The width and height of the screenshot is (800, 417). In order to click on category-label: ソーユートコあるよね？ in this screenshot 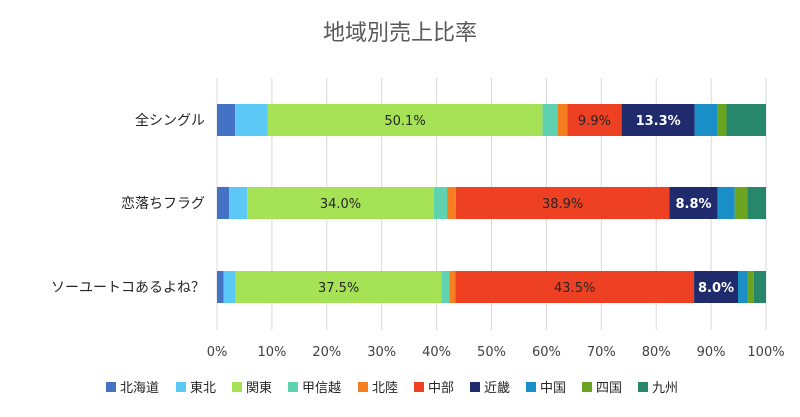, I will do `click(128, 288)`.